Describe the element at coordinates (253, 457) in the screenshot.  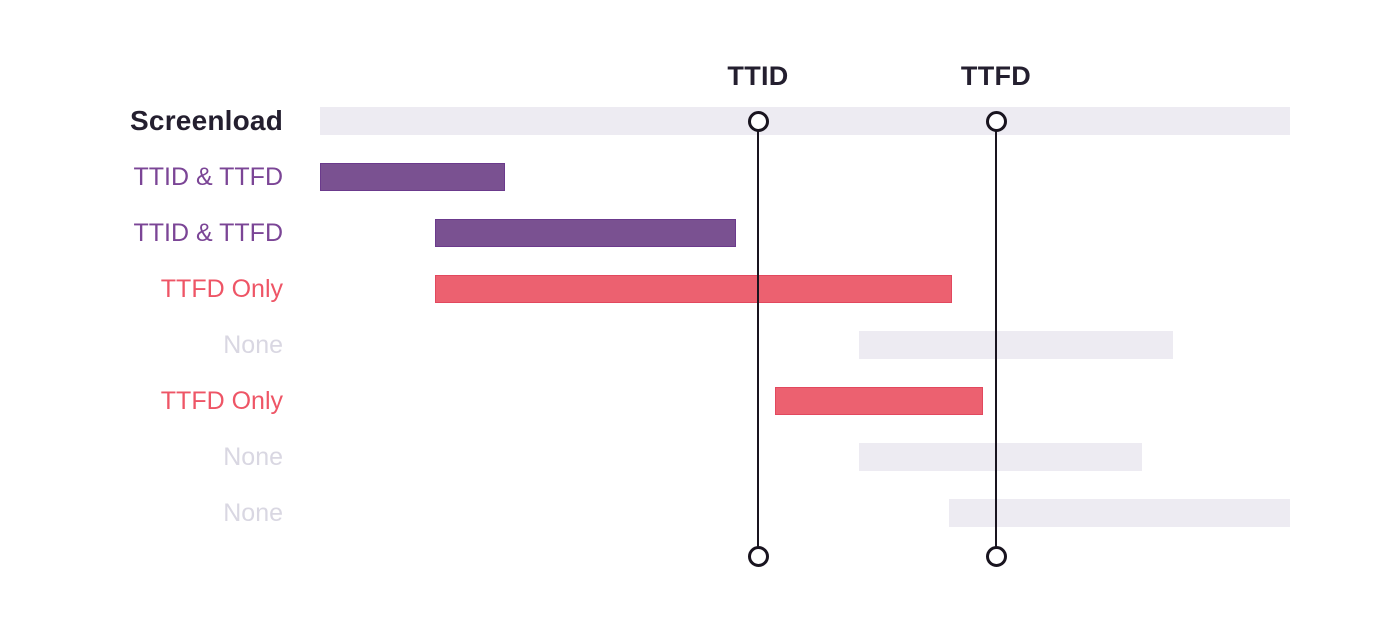
I see `row-label-none-6: None` at that location.